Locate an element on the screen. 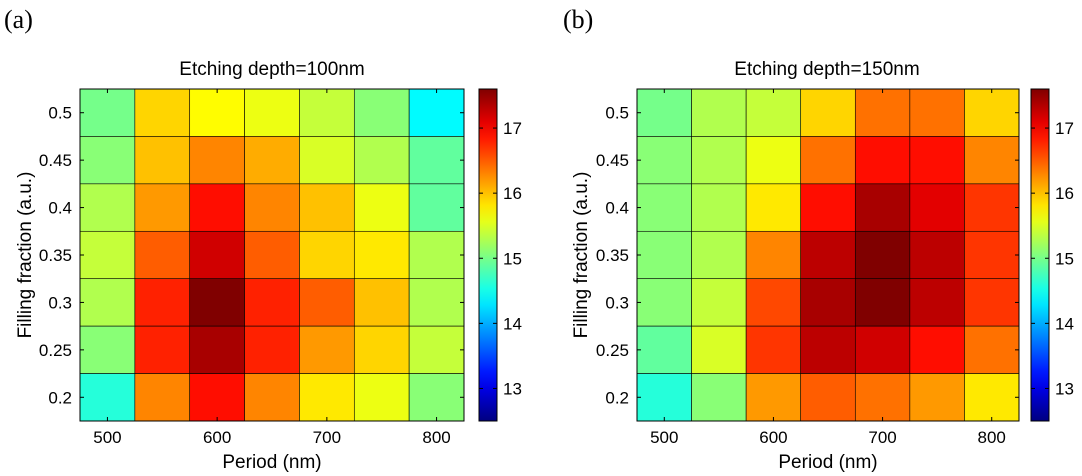  x-tick-label: 500 is located at coordinates (664, 437).